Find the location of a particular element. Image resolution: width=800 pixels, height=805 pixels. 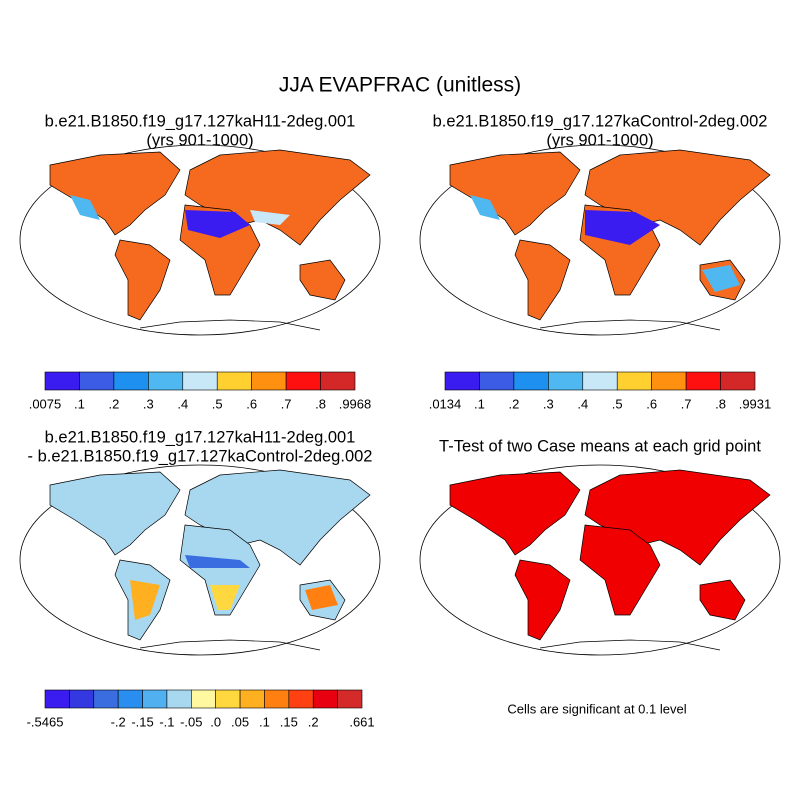

note: Cells are significant at 0.1 level is located at coordinates (596, 708).